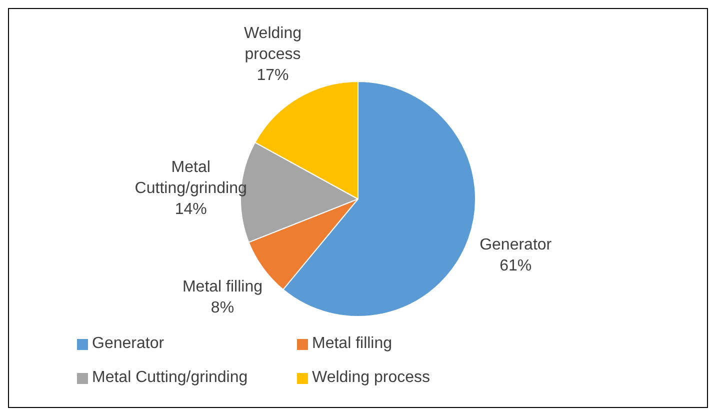 This screenshot has height=419, width=718. What do you see at coordinates (371, 378) in the screenshot?
I see `legend-label: Welding process` at bounding box center [371, 378].